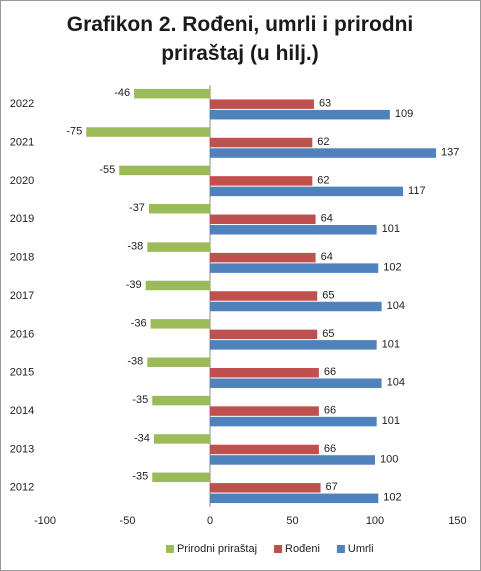  What do you see at coordinates (292, 521) in the screenshot?
I see `x-tick-label: 50` at bounding box center [292, 521].